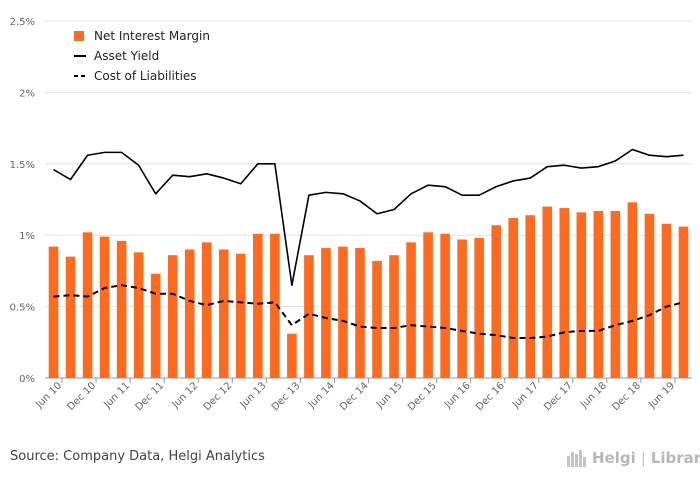 This screenshot has width=700, height=483. I want to click on x-tick-label: Jun 12, so click(185, 395).